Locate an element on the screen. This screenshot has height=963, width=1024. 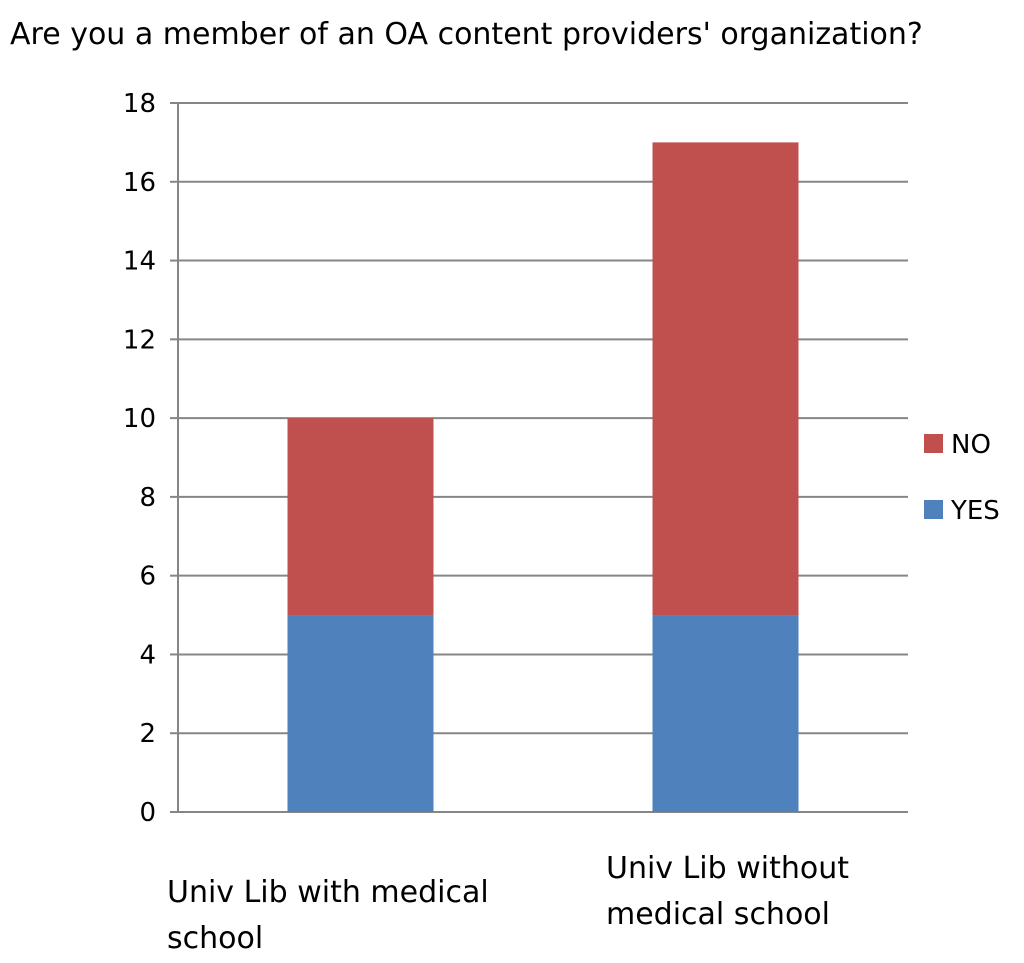
x-category-label: medical school is located at coordinates (718, 914).